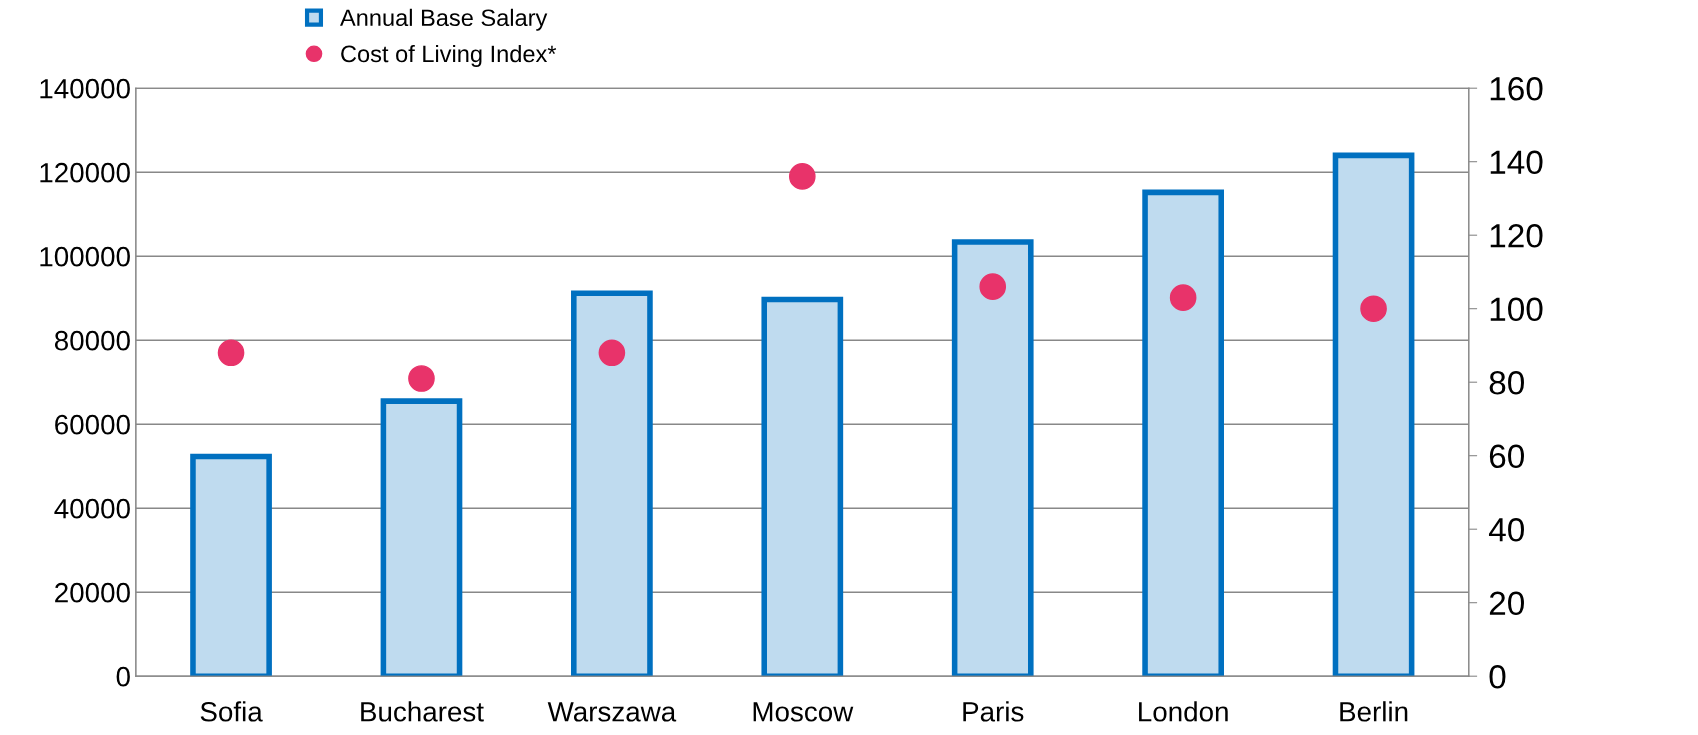  Describe the element at coordinates (1497, 677) in the screenshot. I see `y2-tick-label: 0` at that location.